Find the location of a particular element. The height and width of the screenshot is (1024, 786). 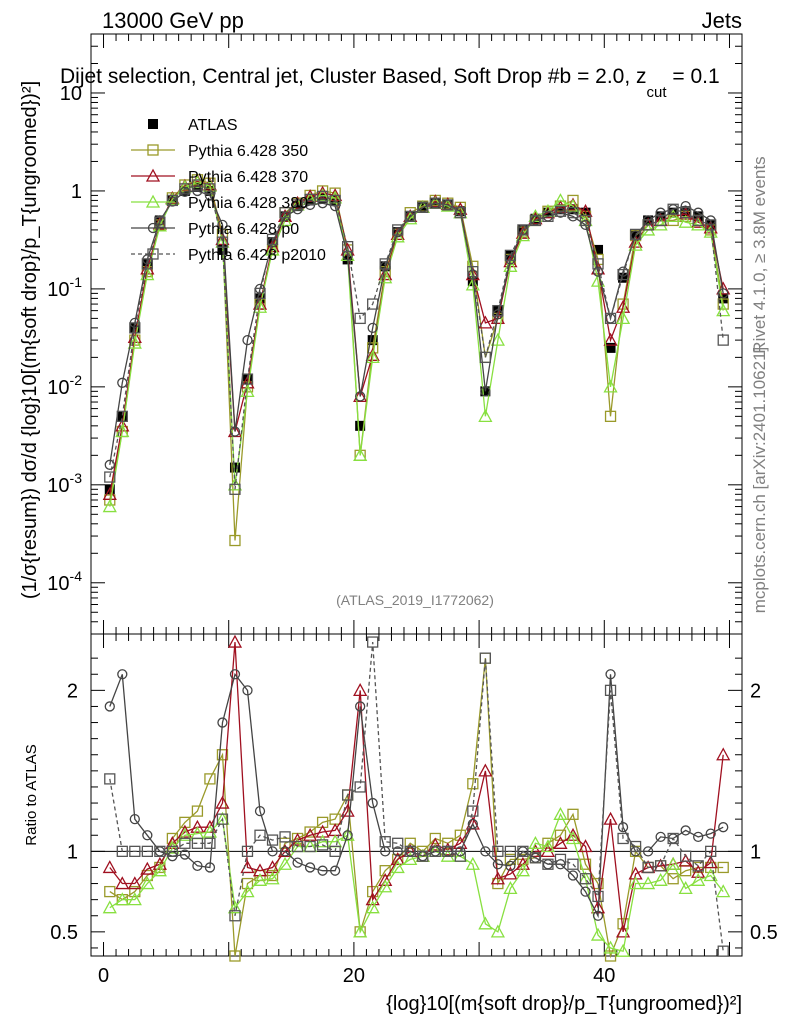

y-tick-label-ratio-right: 0.5 is located at coordinates (764, 933).